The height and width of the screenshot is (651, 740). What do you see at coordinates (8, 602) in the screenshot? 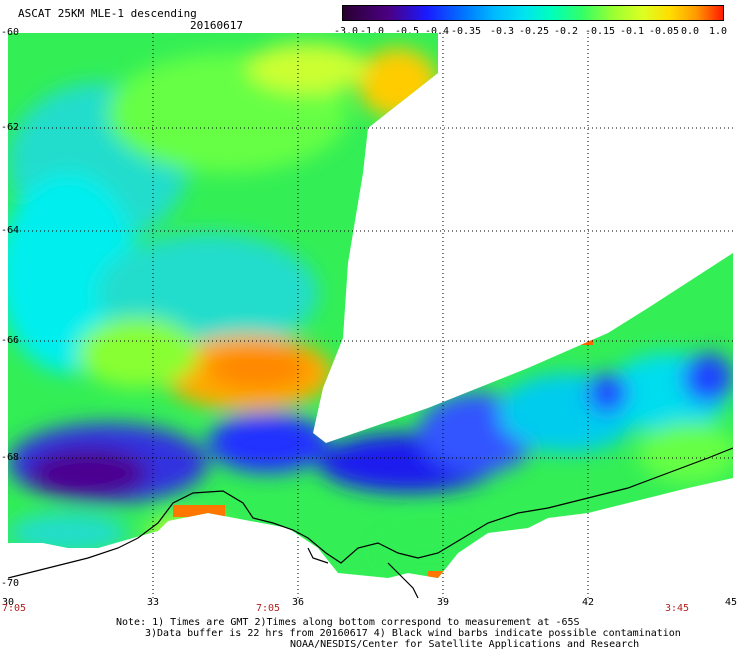
I see `longitude-label: 30` at bounding box center [8, 602].